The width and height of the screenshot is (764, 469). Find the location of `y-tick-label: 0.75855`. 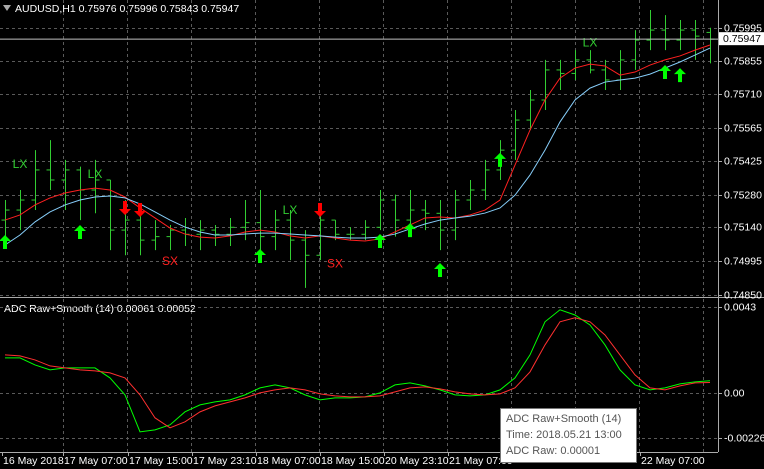

y-tick-label: 0.75855 is located at coordinates (743, 61).